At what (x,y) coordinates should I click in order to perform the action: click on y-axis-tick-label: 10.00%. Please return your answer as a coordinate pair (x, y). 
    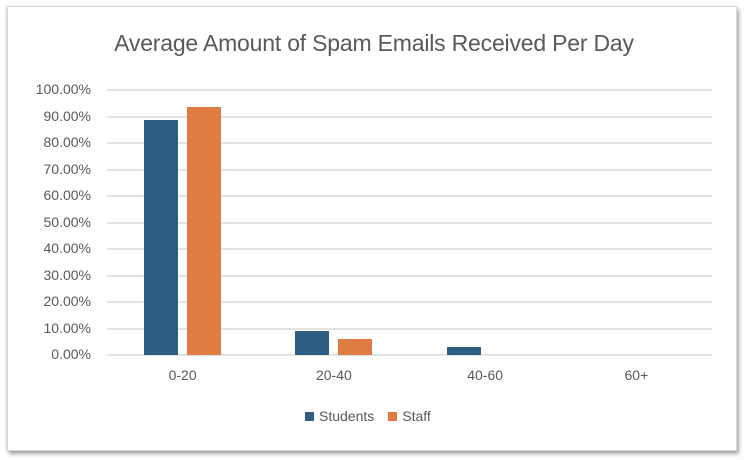
    Looking at the image, I should click on (67, 327).